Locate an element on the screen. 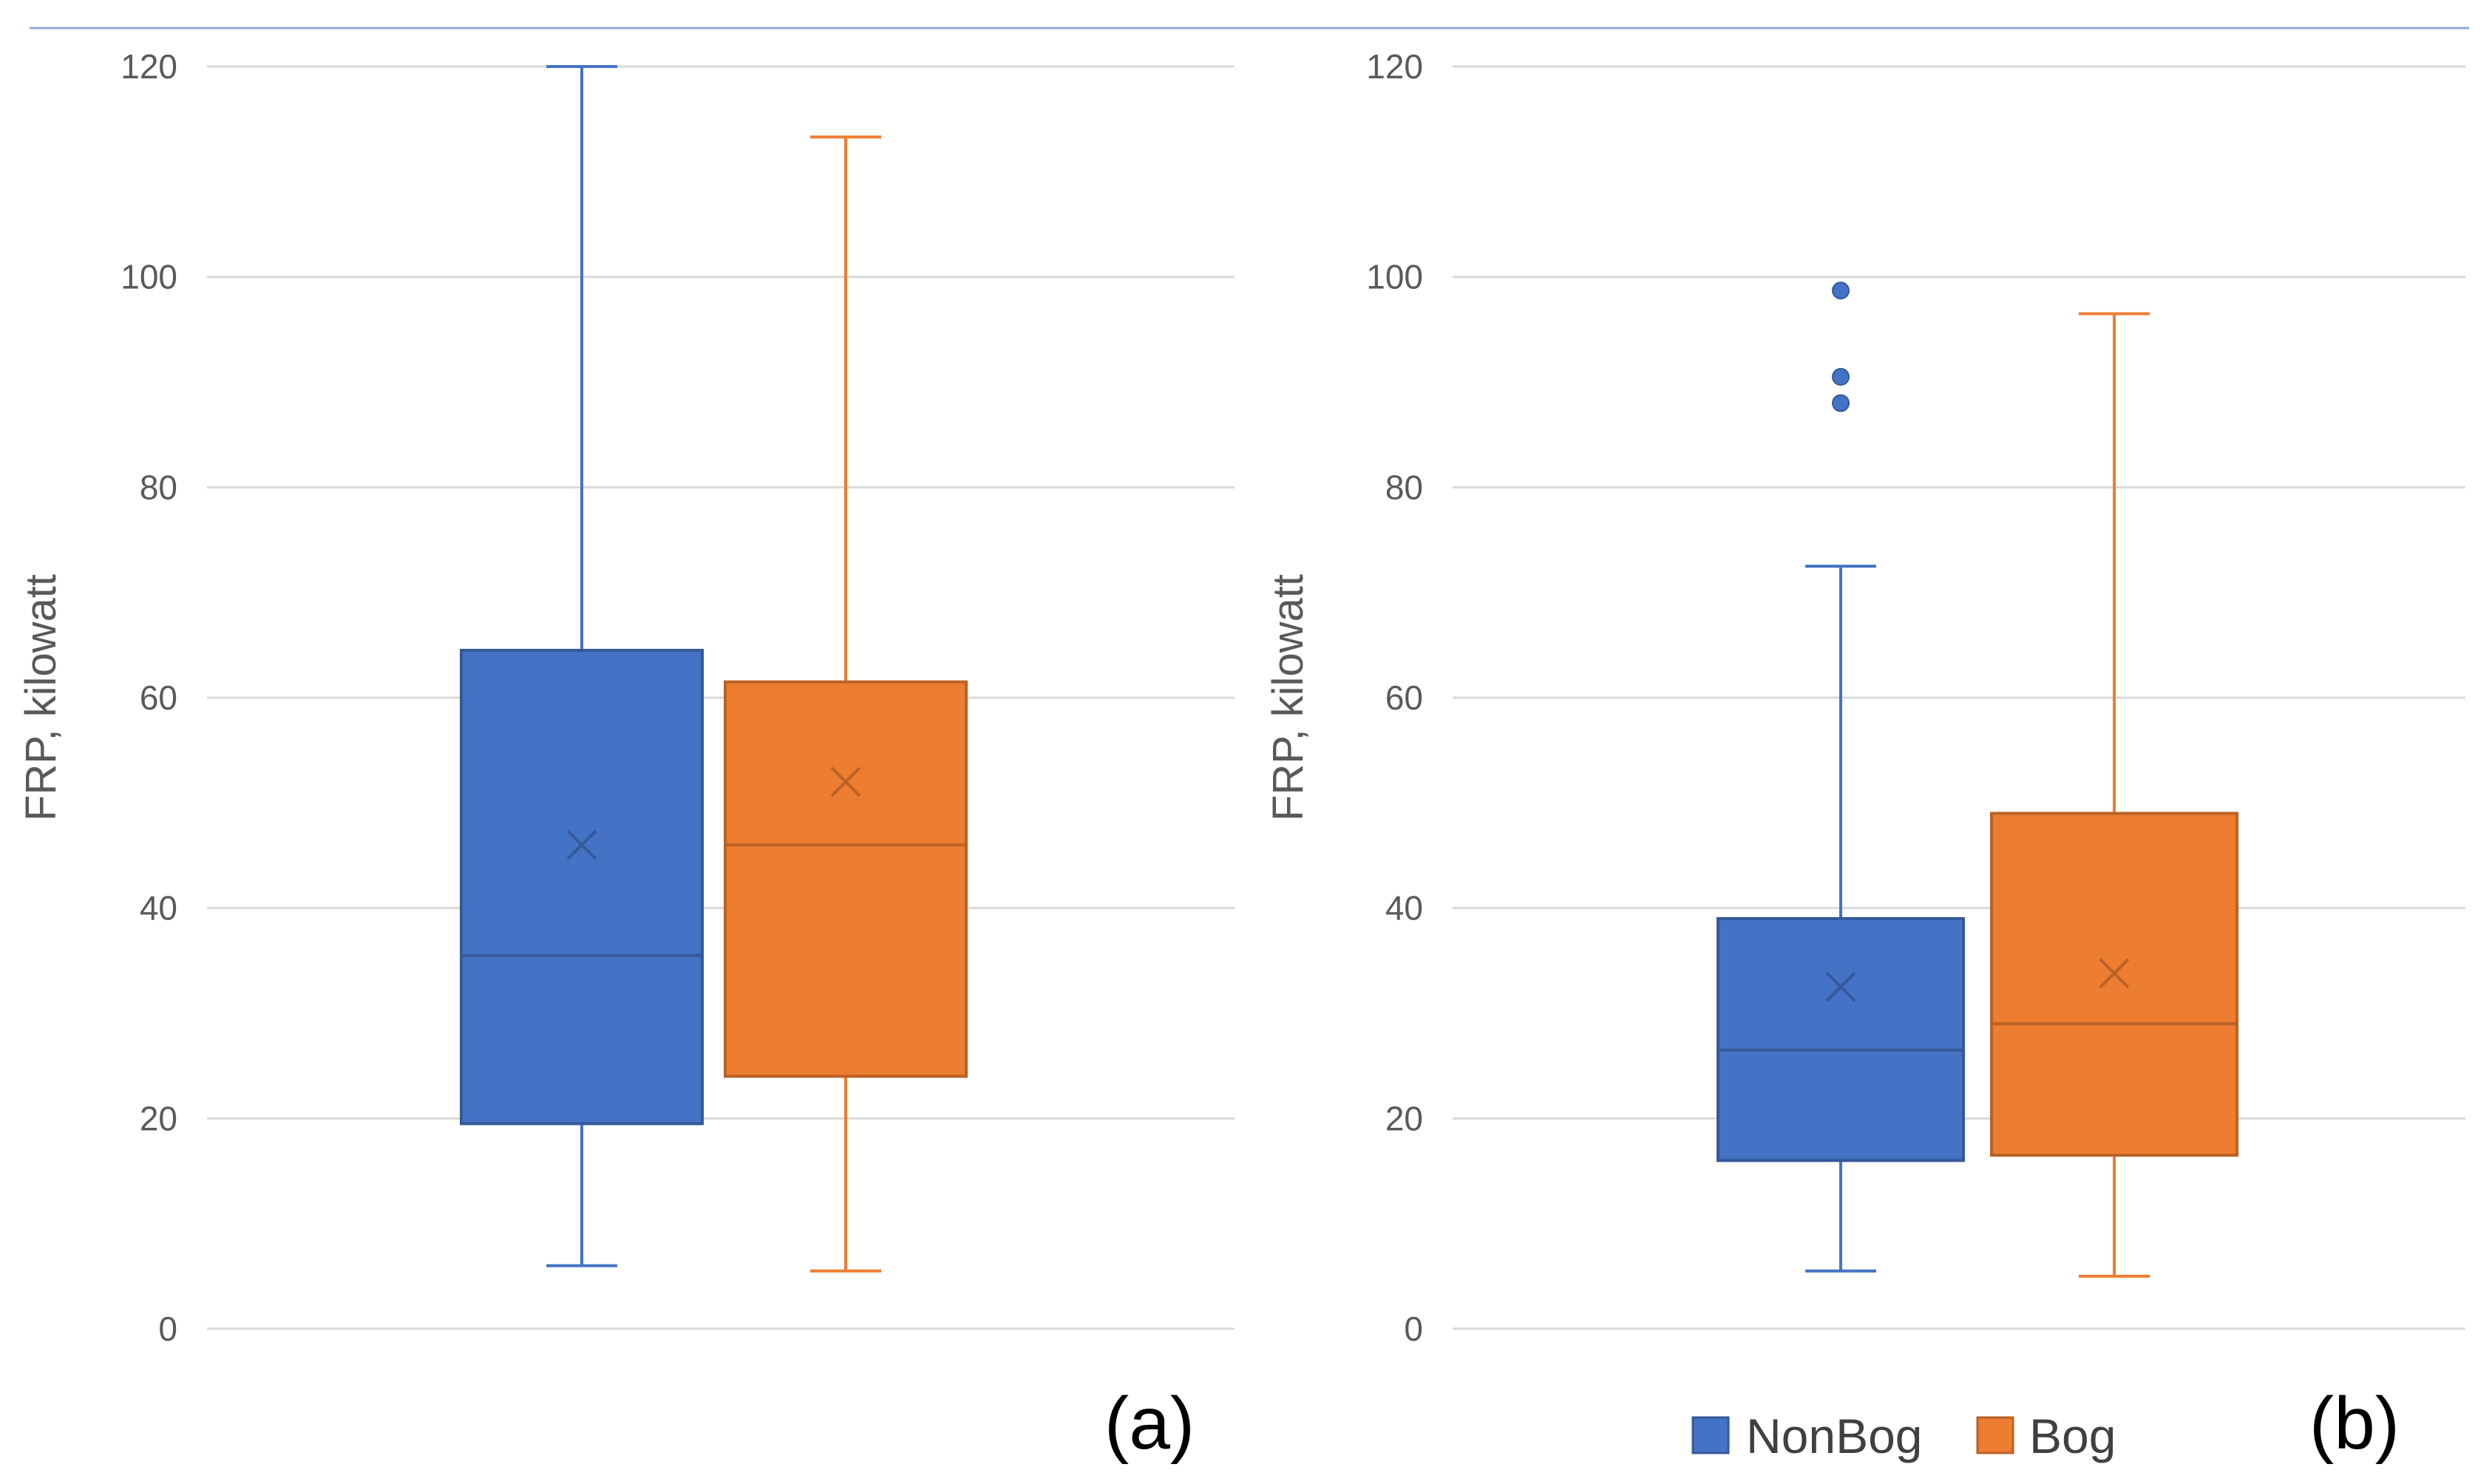 The image size is (2492, 1484). legend-swatch-bog is located at coordinates (1995, 1435).